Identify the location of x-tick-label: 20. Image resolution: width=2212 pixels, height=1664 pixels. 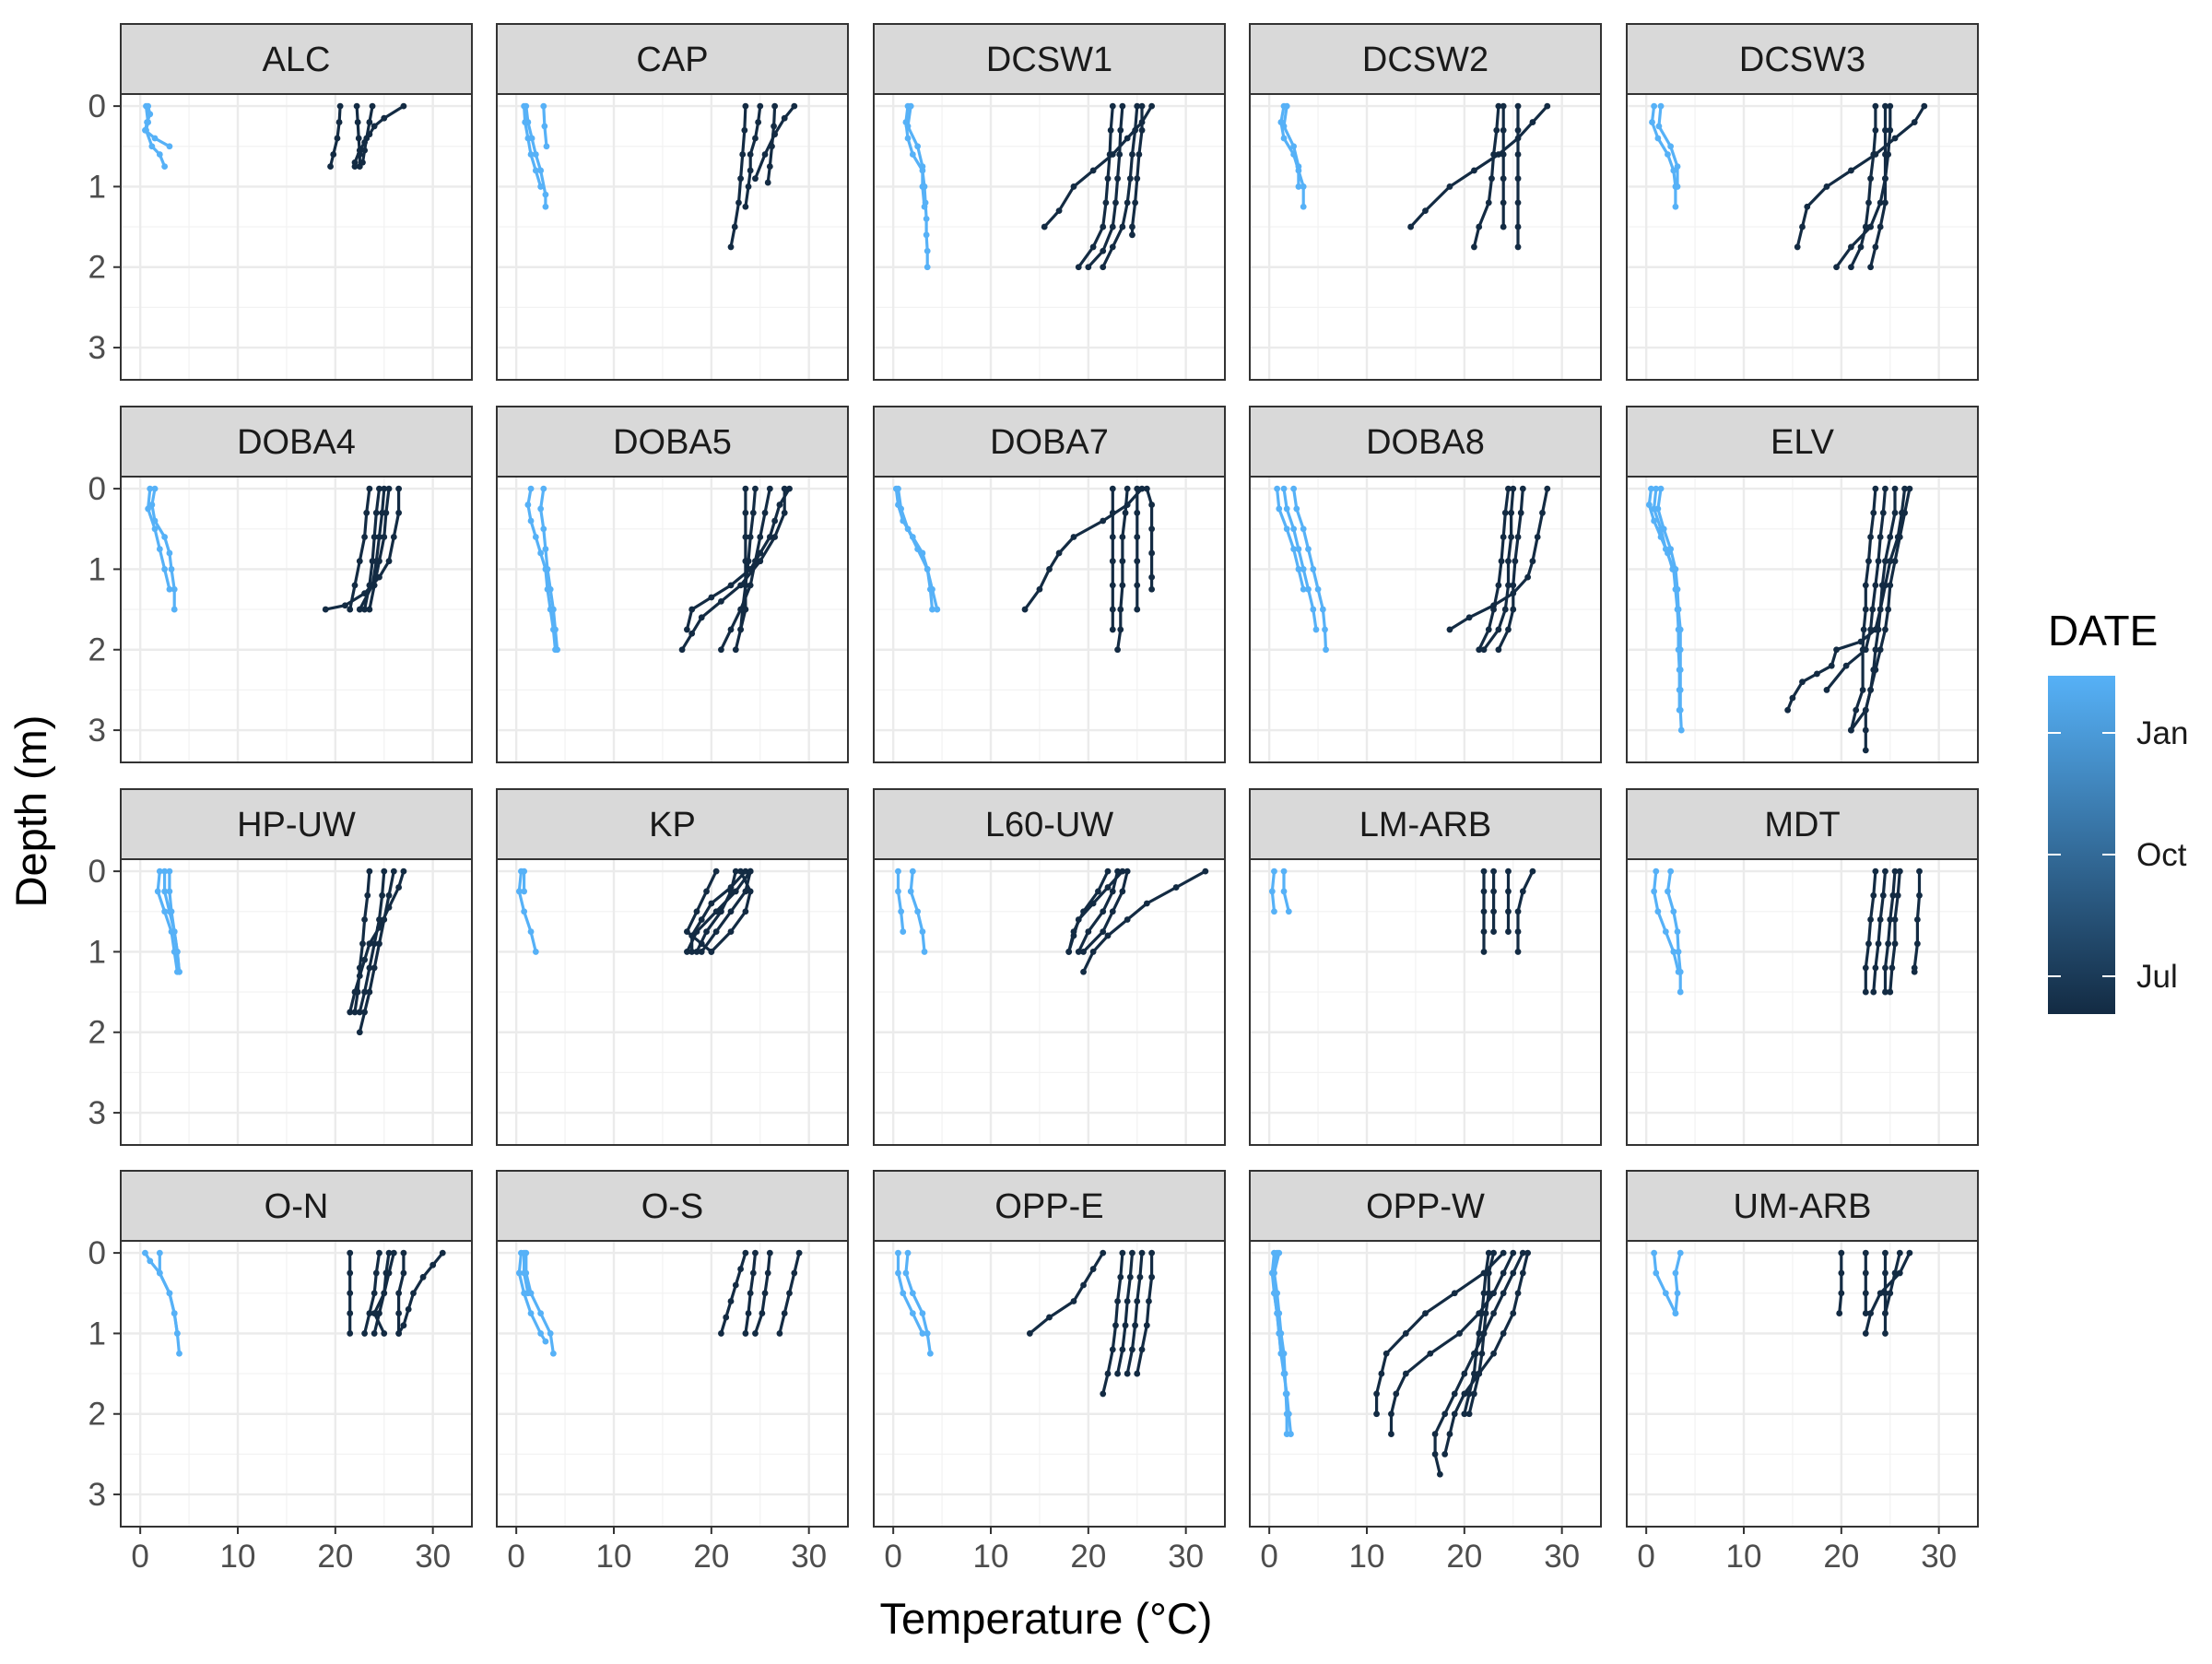
(335, 1557).